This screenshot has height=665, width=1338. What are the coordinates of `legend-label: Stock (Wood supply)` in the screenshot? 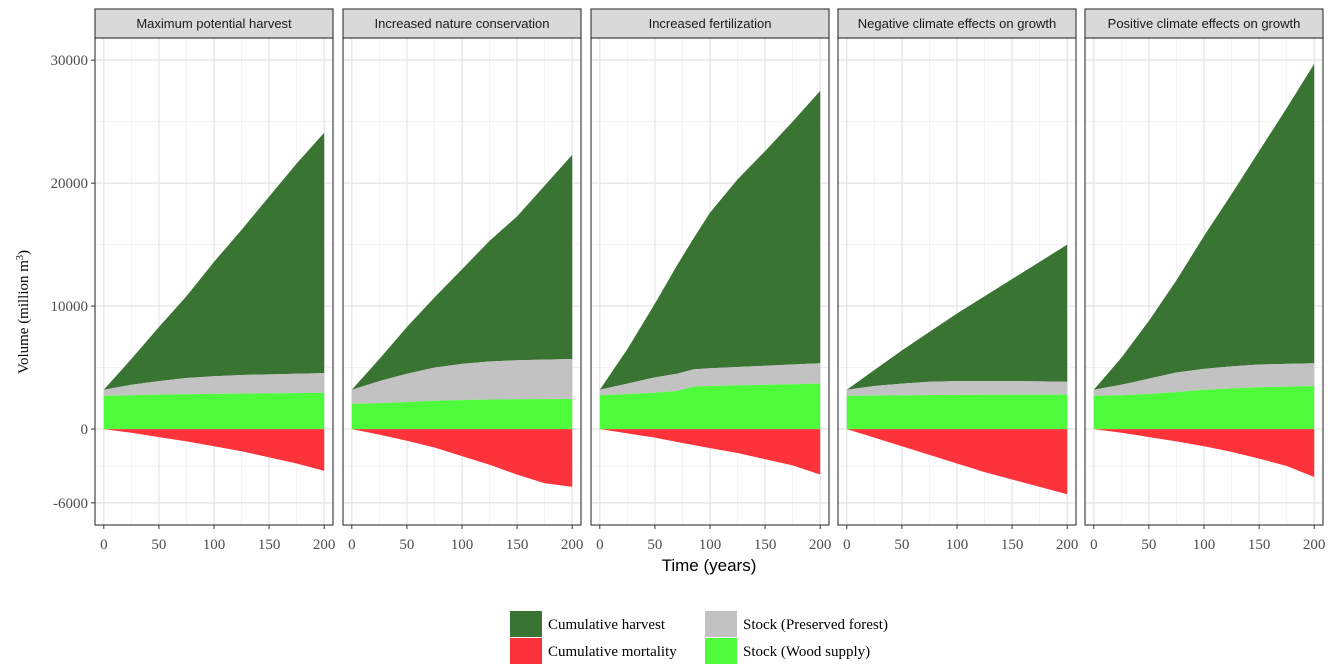 It's located at (806, 652).